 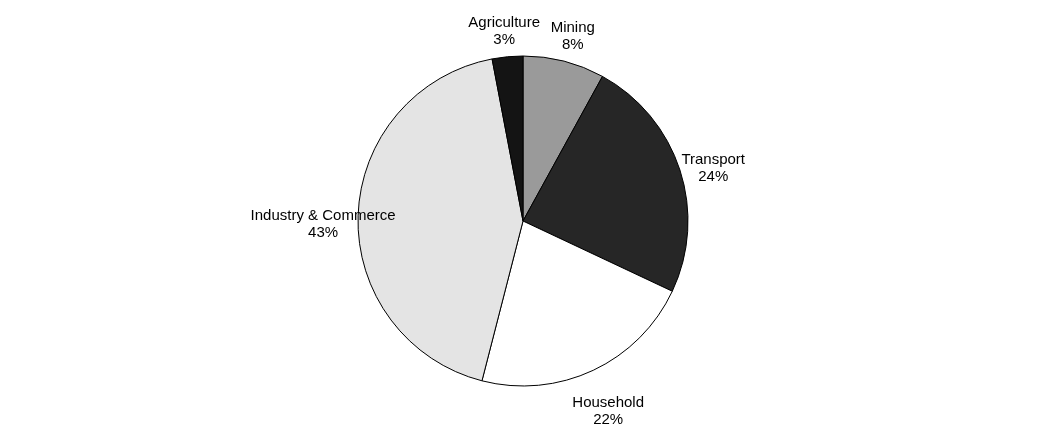 I want to click on slice-label: Industry & Commerce, so click(x=323, y=214).